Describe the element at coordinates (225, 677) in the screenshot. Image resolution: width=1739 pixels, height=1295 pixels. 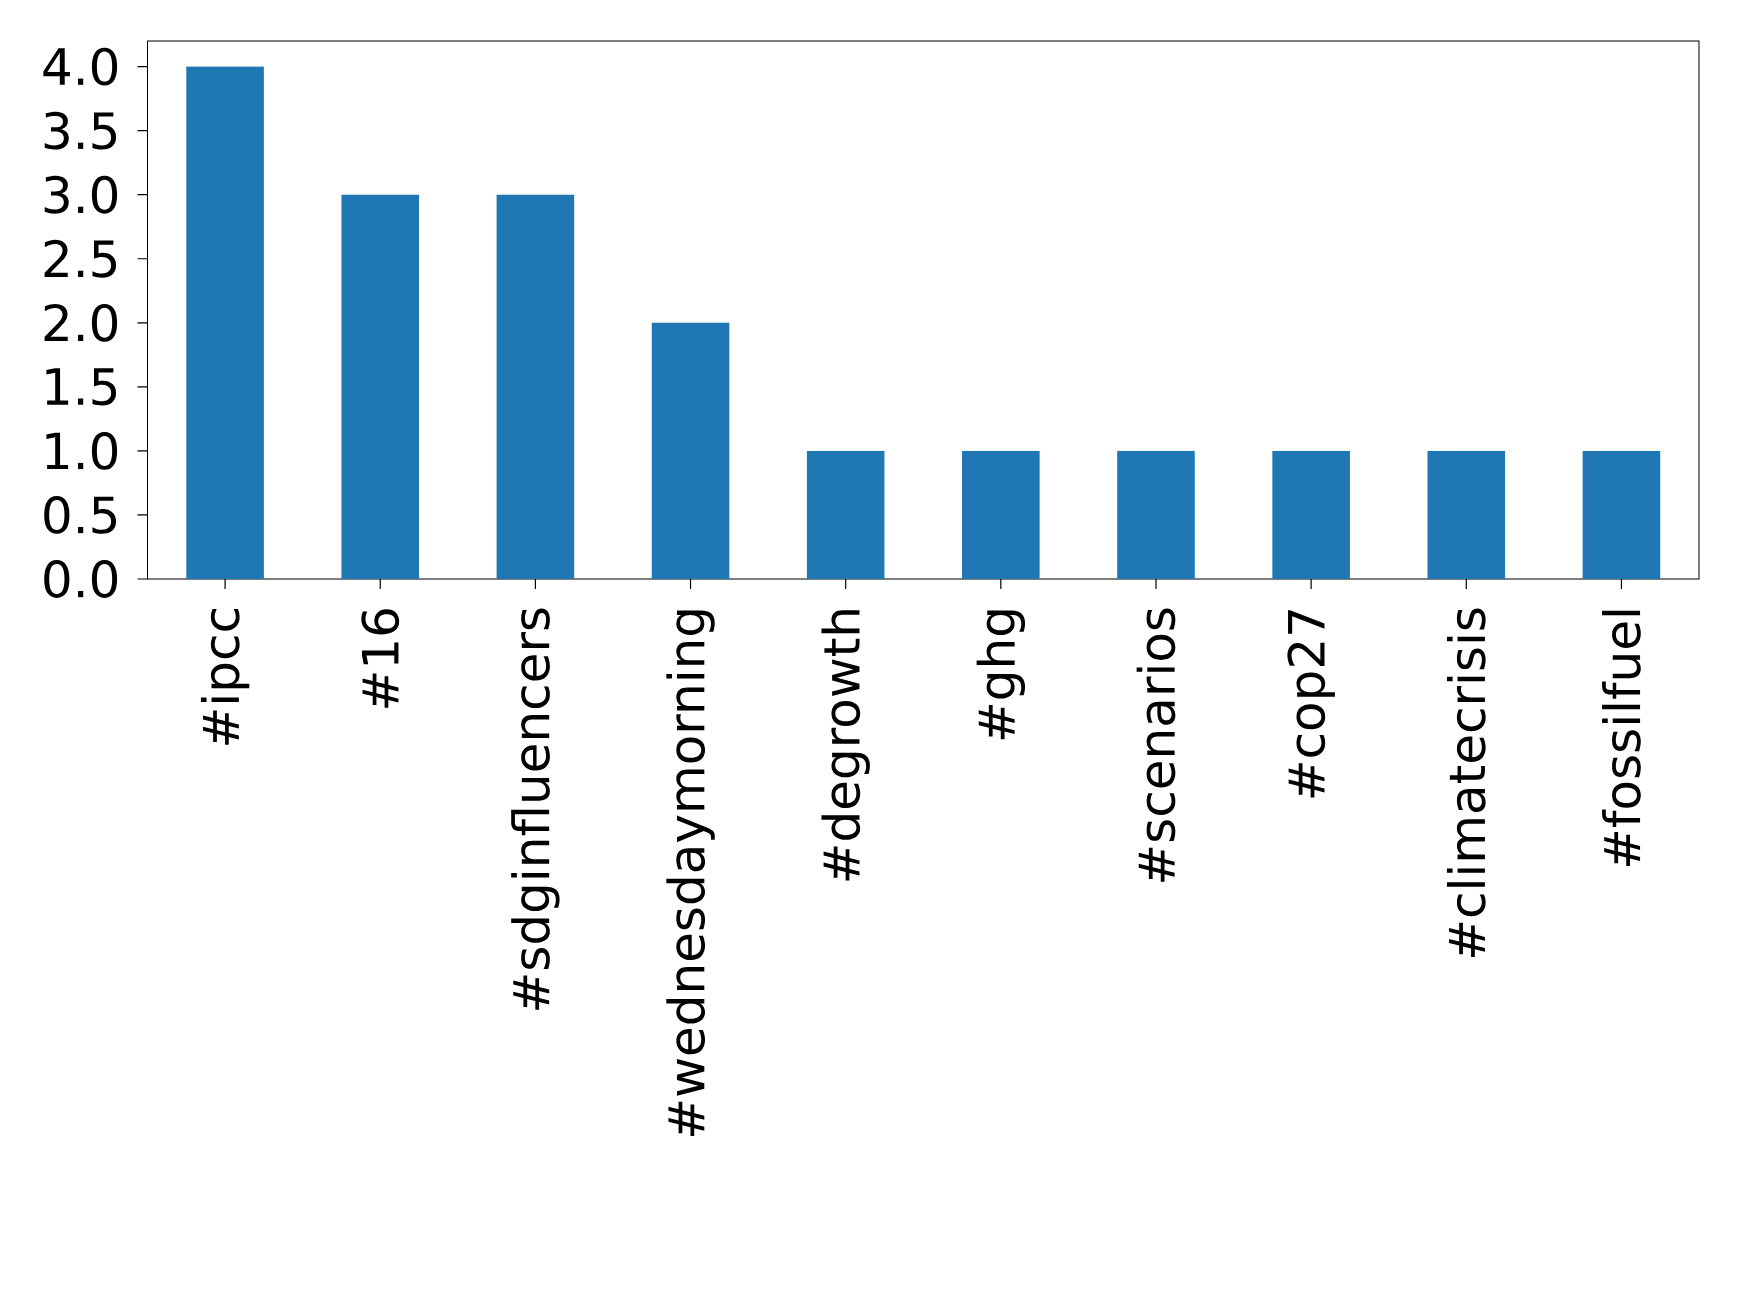
I see `x-tick-label: #ipcc` at that location.